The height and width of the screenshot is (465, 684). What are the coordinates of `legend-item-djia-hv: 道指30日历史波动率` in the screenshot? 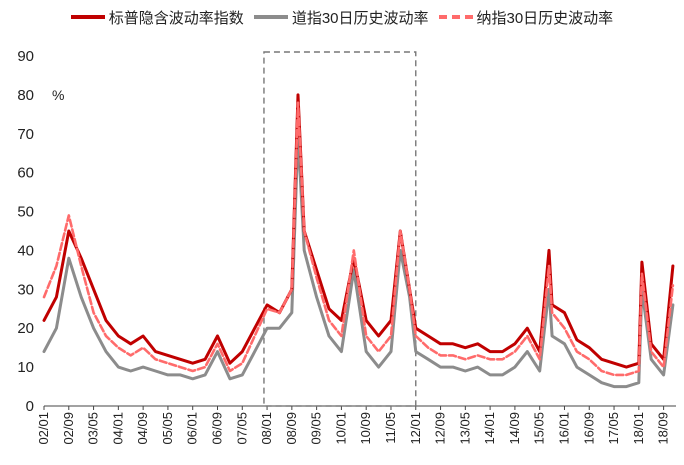 It's located at (341, 17).